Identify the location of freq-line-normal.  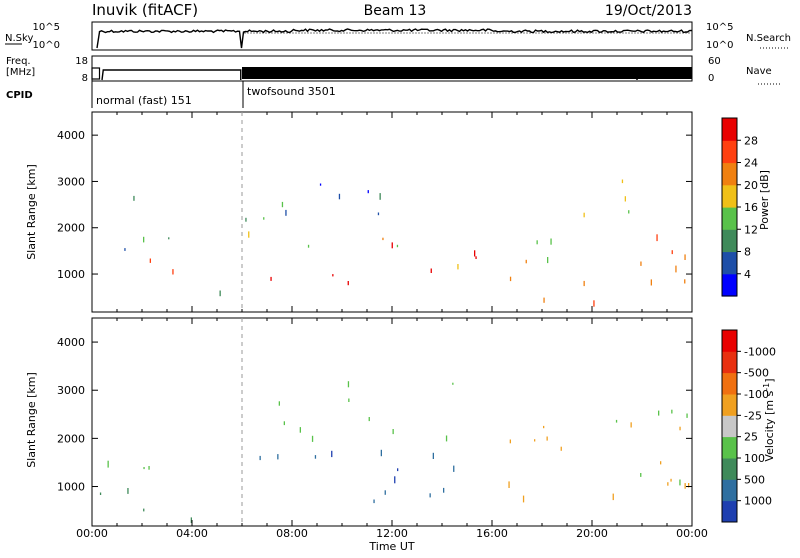
(171, 75).